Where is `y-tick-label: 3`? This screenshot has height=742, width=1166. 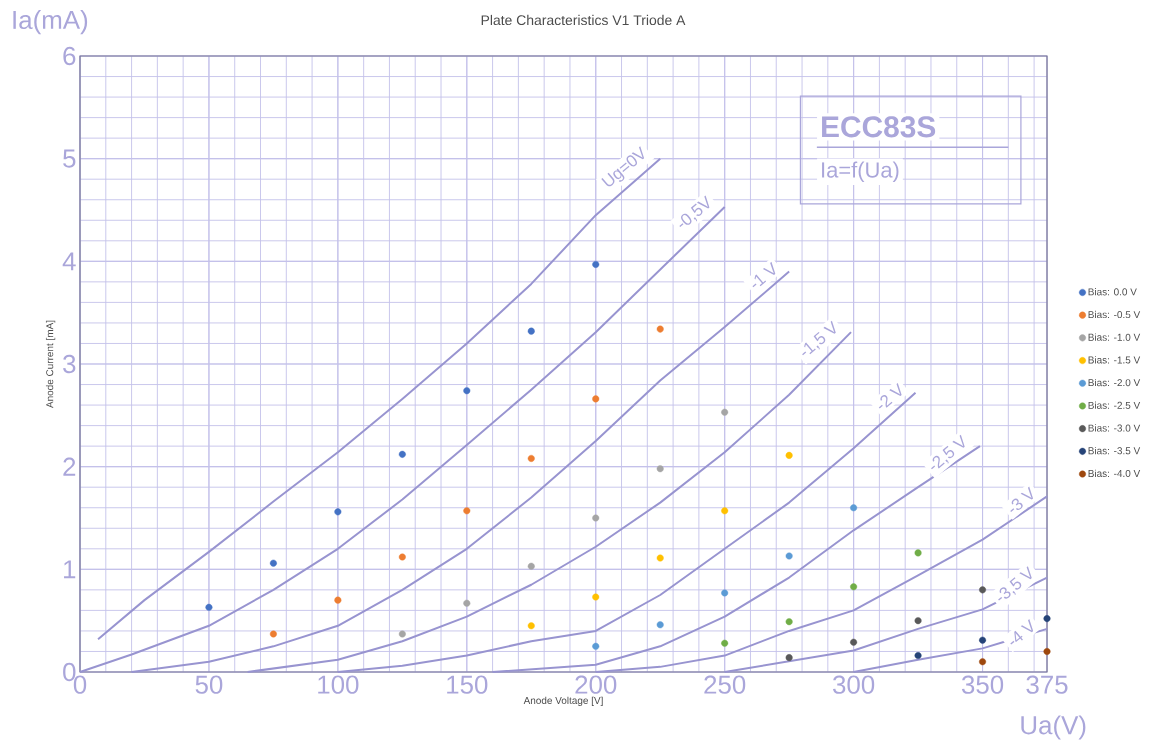
y-tick-label: 3 is located at coordinates (69, 364).